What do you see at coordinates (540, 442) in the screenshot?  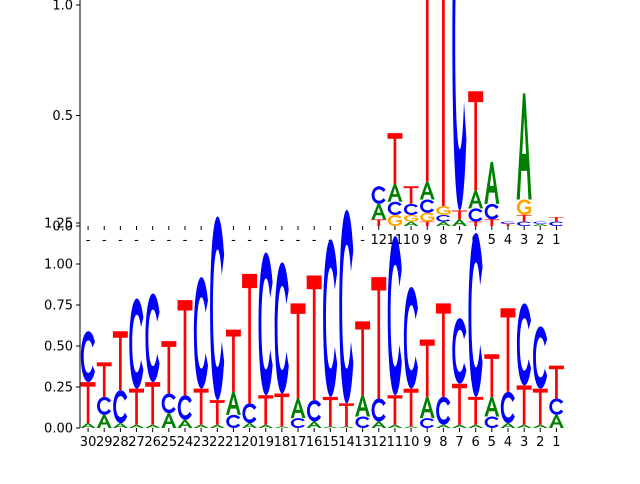 I see `x-tick-label: 2` at bounding box center [540, 442].